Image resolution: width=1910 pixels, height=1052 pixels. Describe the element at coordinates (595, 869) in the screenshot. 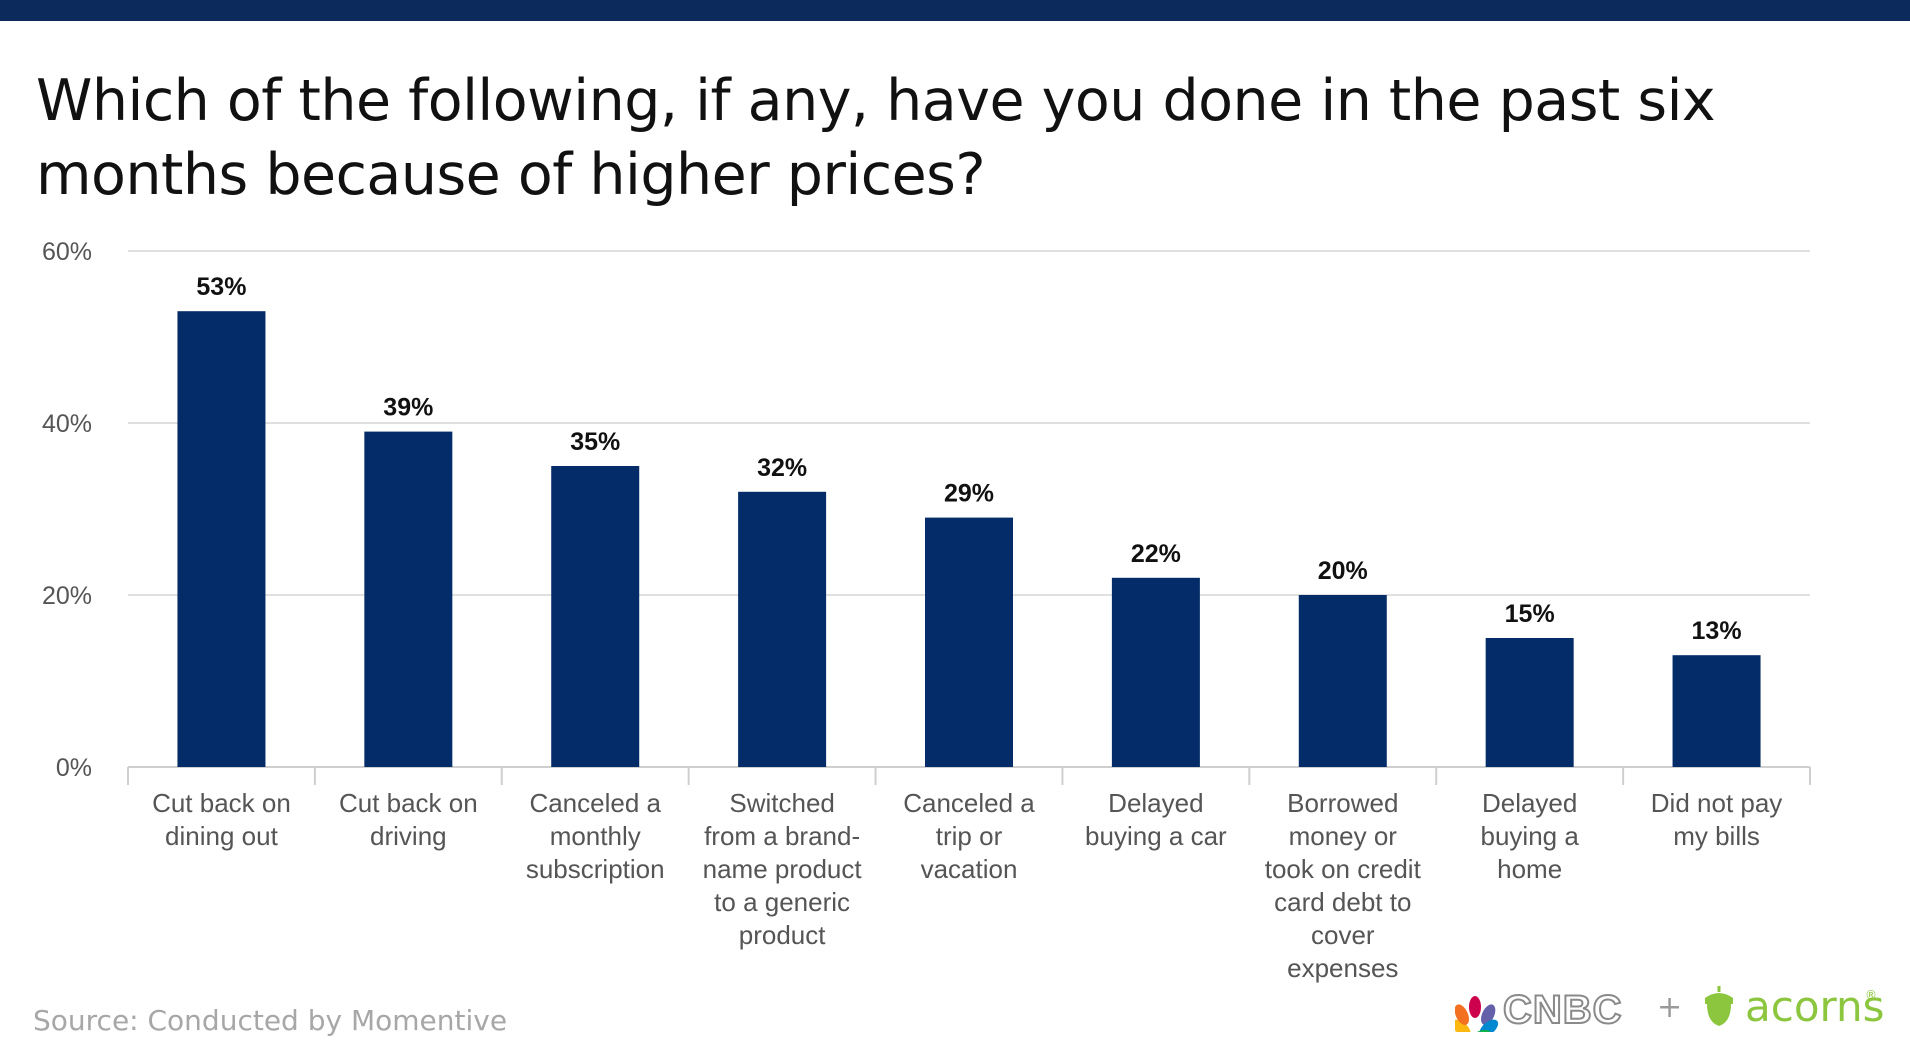

I see `x-tick-label: subscription` at that location.